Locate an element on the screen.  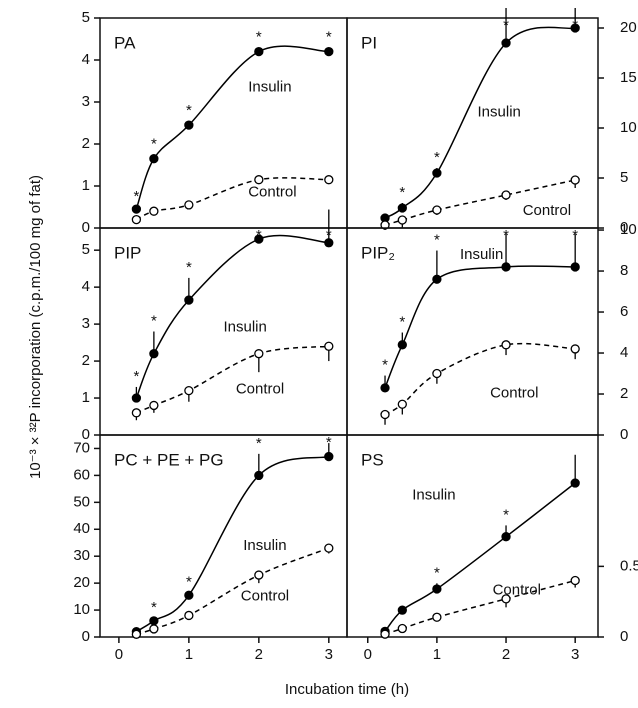
panel-title: PA is located at coordinates (125, 42).